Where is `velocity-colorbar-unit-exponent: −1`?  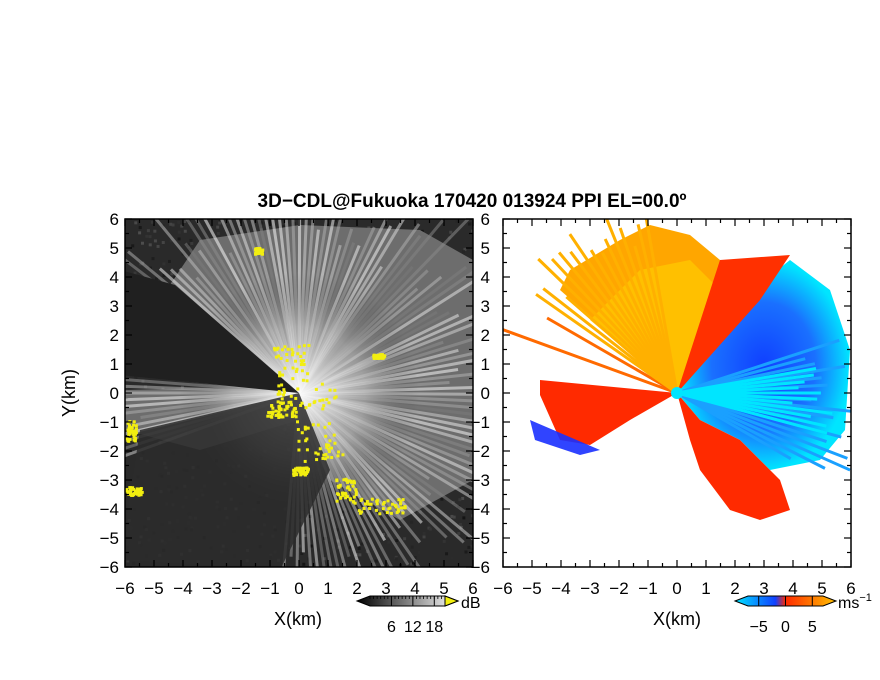
velocity-colorbar-unit-exponent: −1 is located at coordinates (865, 598).